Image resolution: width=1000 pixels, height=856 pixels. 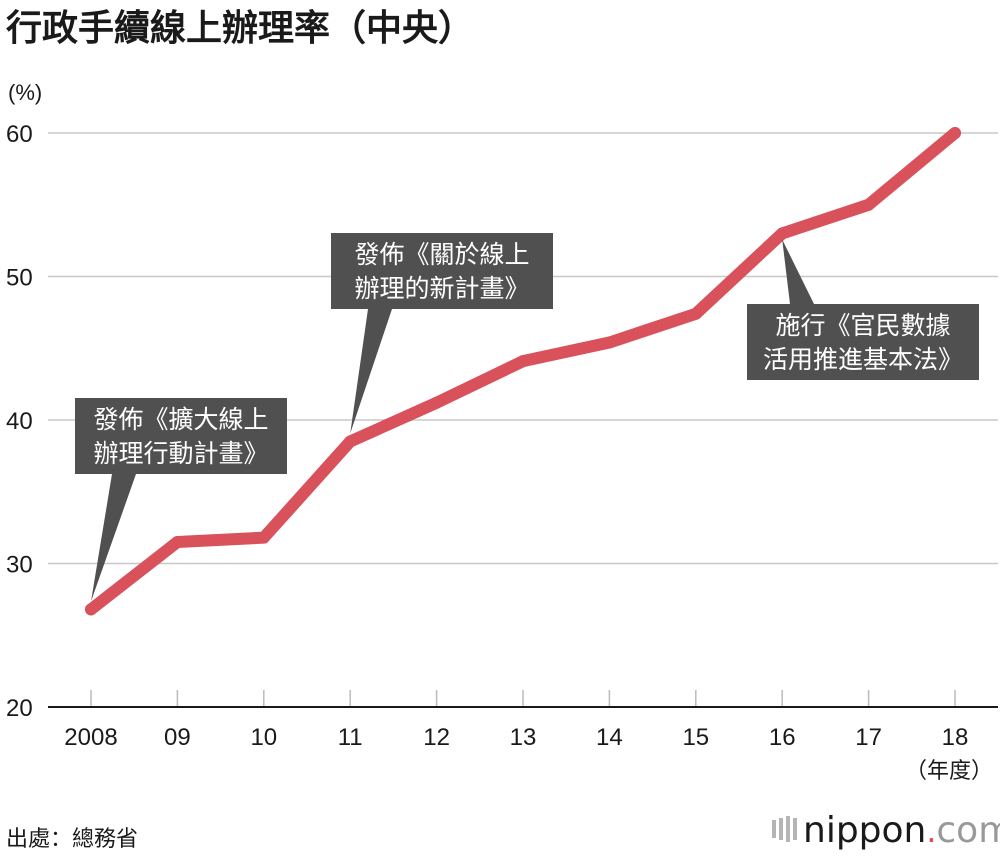 I want to click on y-tick-label: 40, so click(x=19, y=421).